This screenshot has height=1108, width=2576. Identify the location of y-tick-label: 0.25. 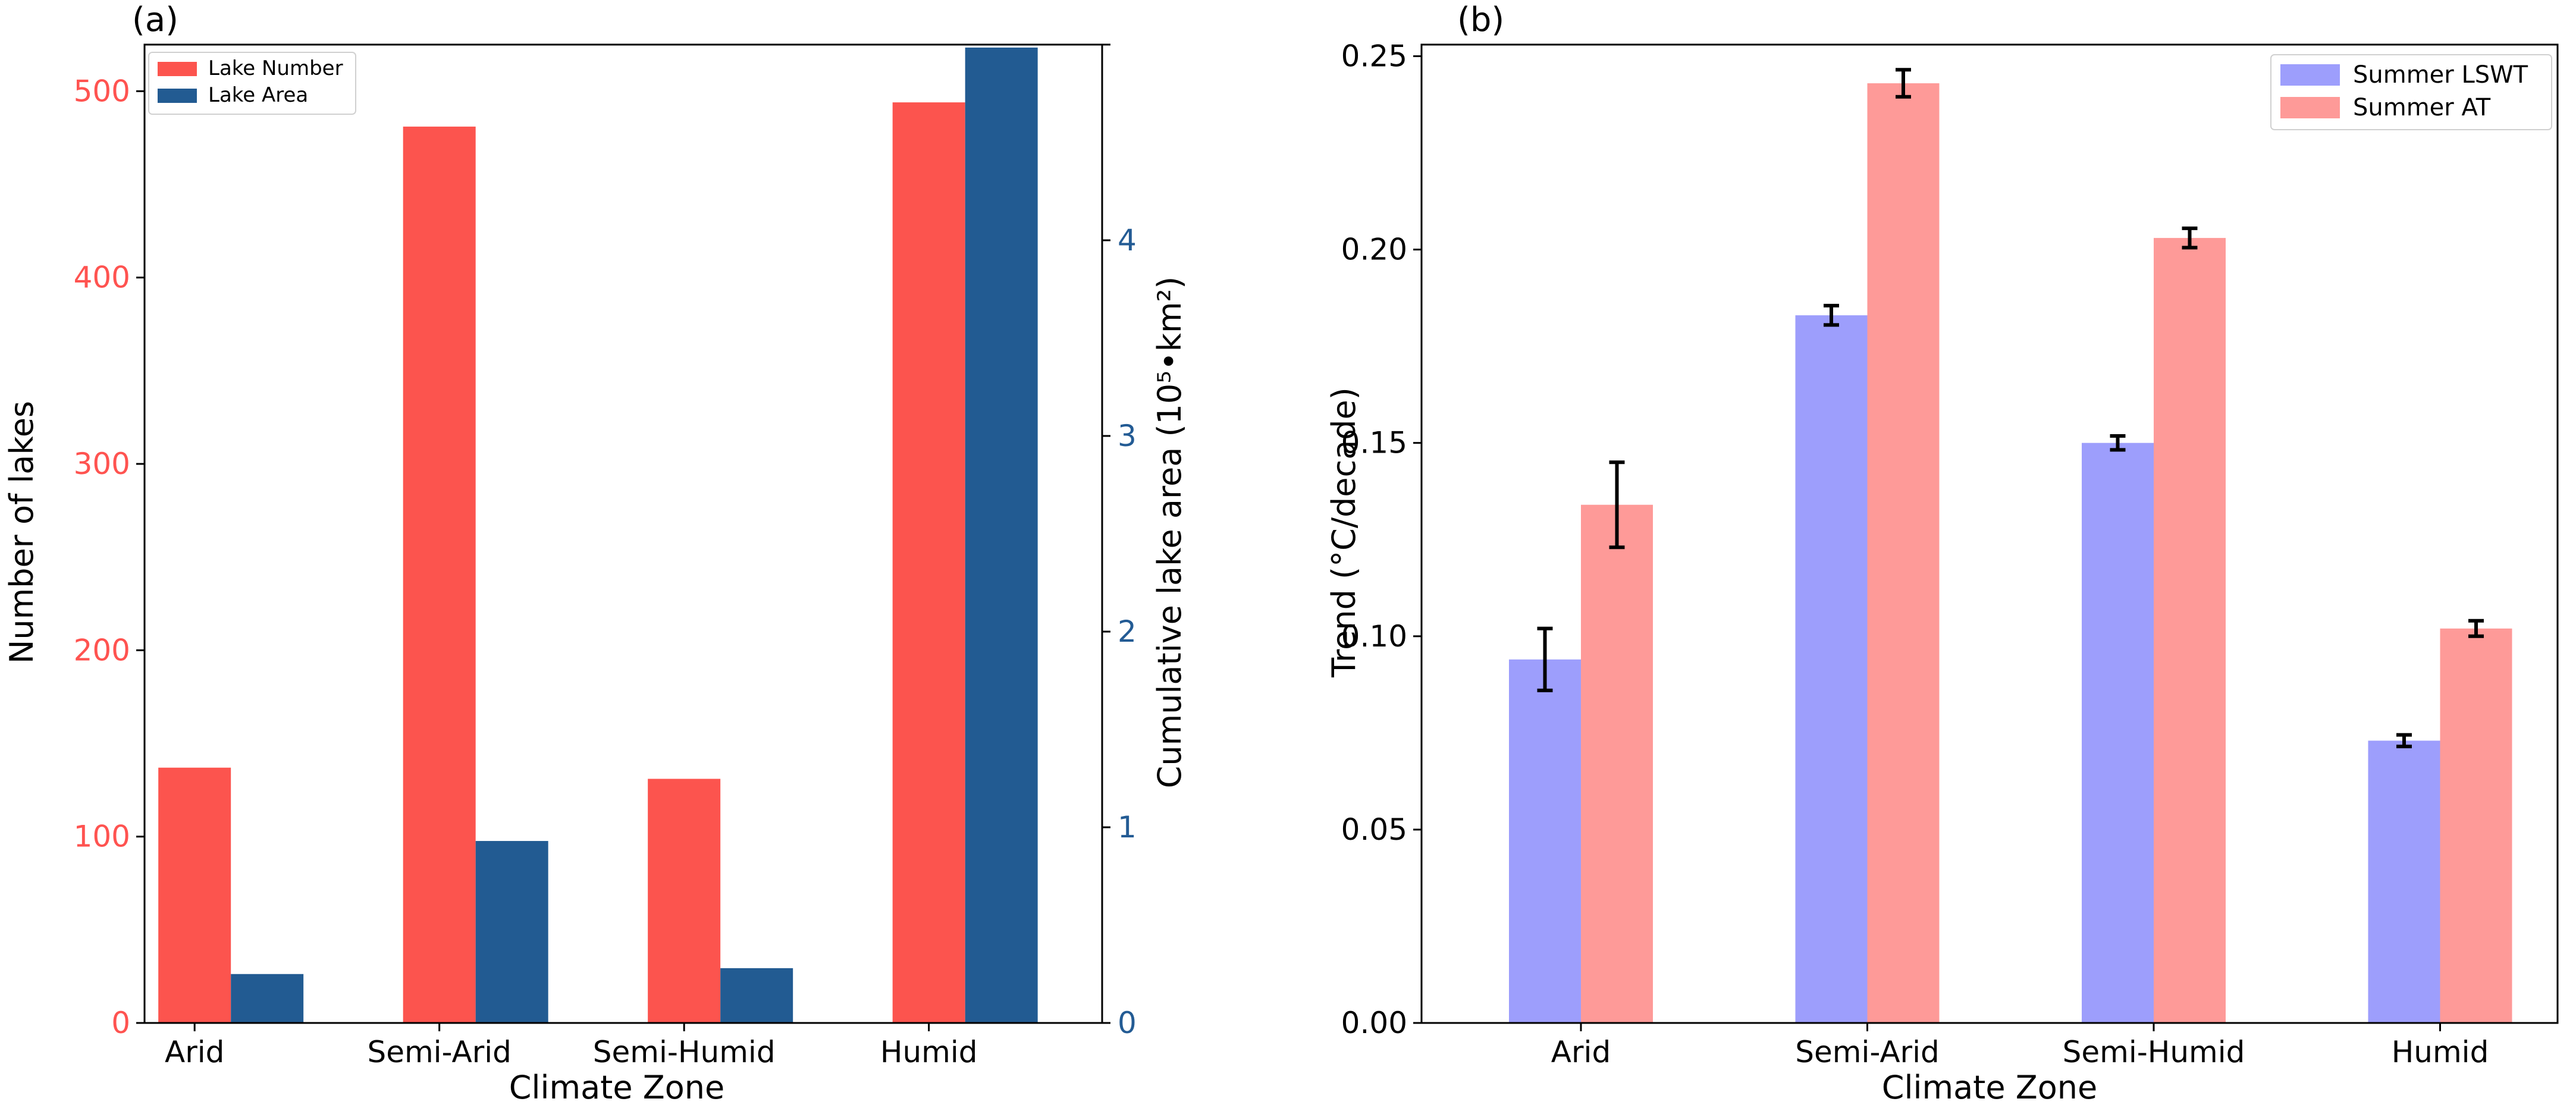
(1374, 56).